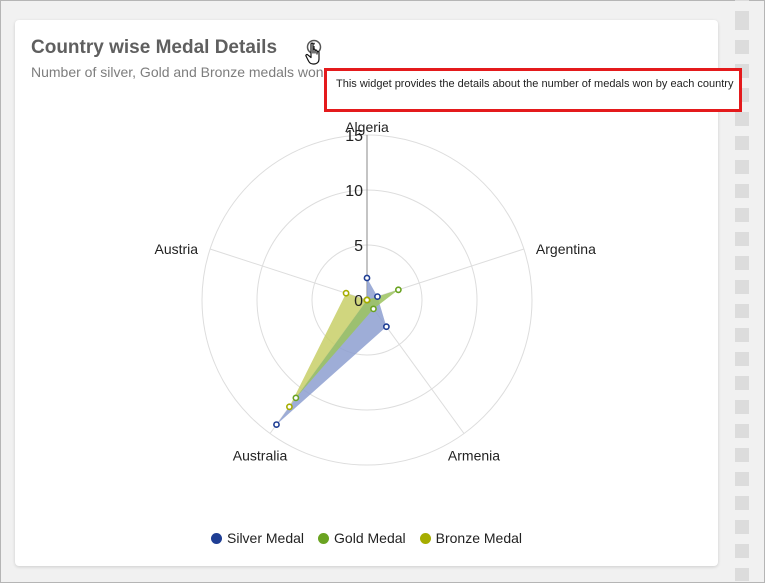 This screenshot has height=583, width=765. I want to click on legend-label: Bronze Medal, so click(479, 538).